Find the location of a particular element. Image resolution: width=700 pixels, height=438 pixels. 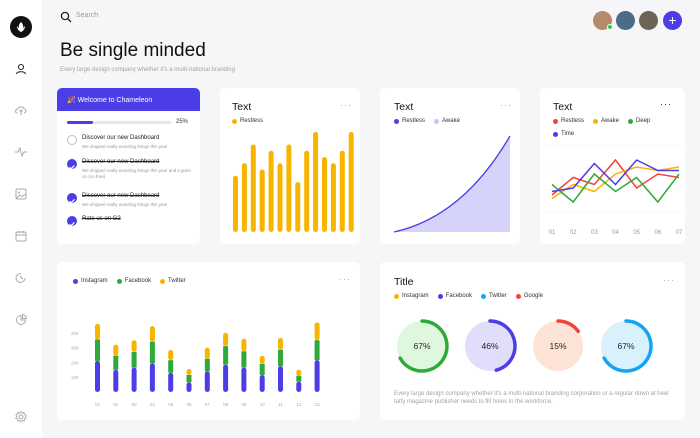

calendar-icon is located at coordinates (21, 236).